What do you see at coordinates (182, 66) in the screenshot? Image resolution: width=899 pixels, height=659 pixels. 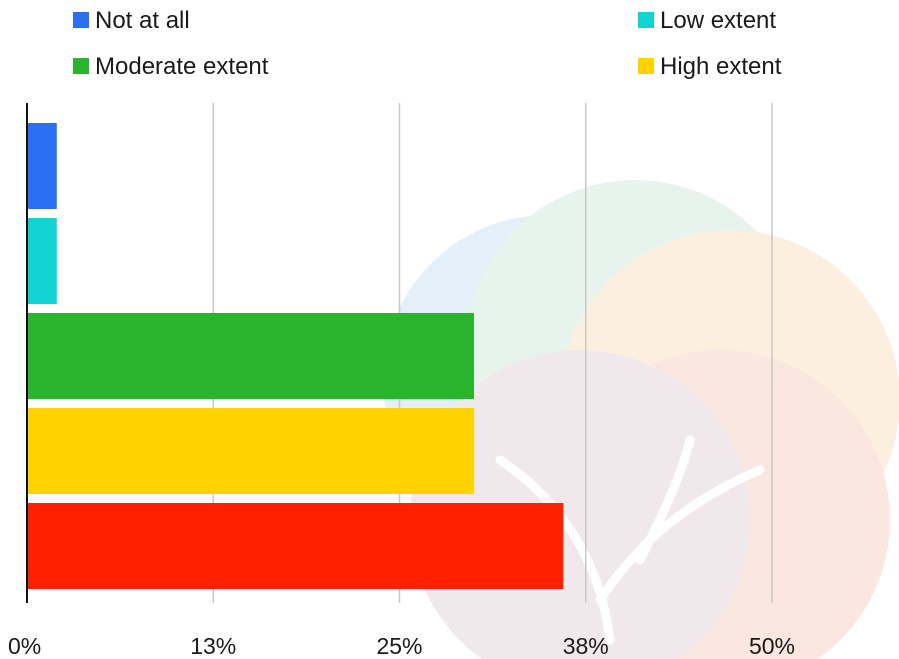 I see `legend-label: Moderate extent` at bounding box center [182, 66].